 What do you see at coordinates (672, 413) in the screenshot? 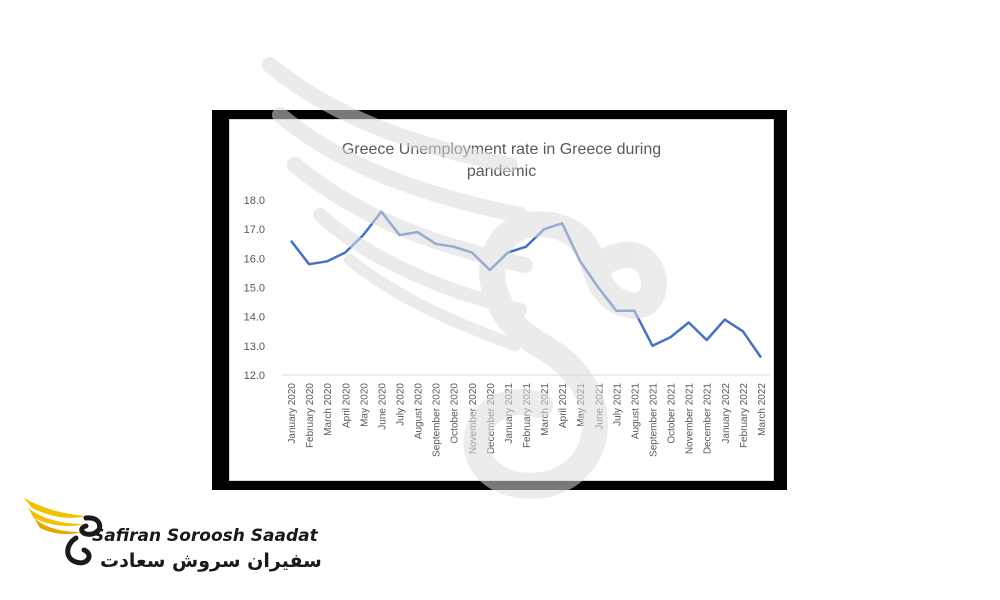
I see `x-tick-label: October 2021` at bounding box center [672, 413].